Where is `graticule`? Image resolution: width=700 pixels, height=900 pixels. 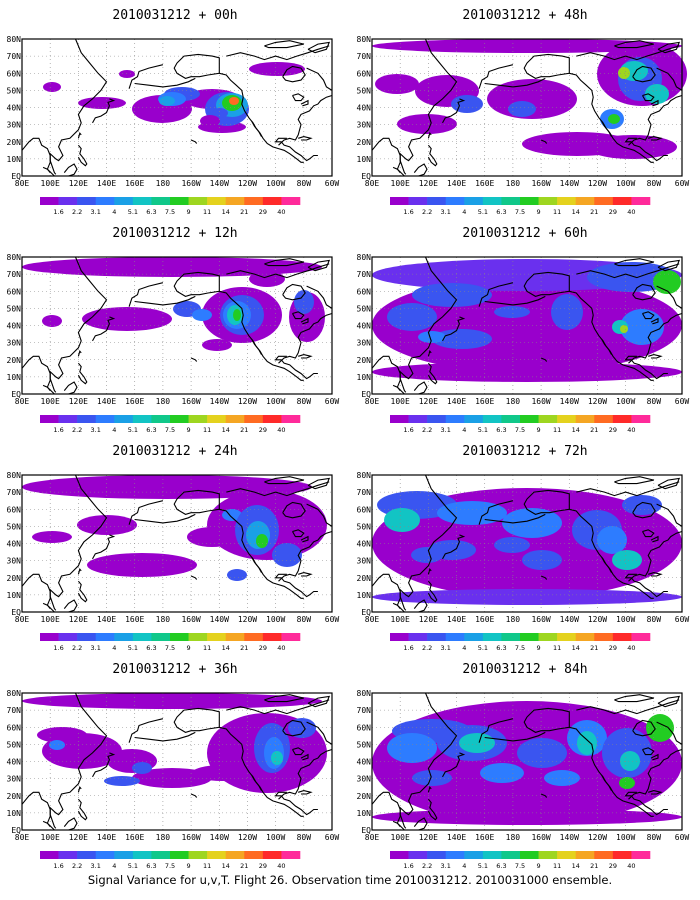 graticule is located at coordinates (527, 543).